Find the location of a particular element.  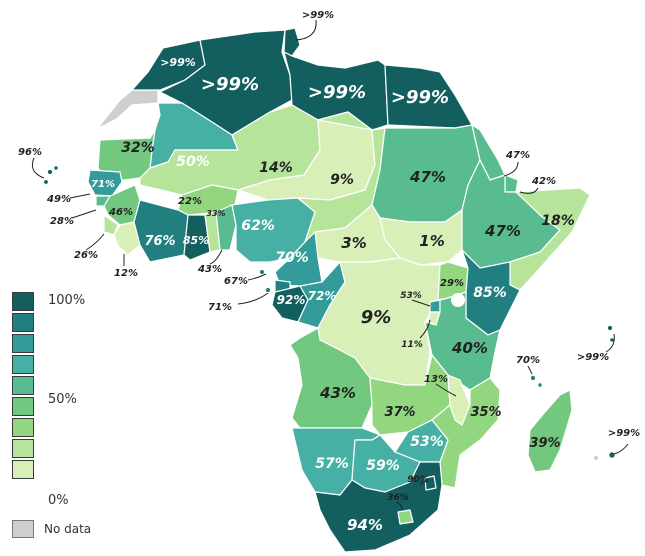

label-eswatini: 90% is located at coordinates (418, 480).